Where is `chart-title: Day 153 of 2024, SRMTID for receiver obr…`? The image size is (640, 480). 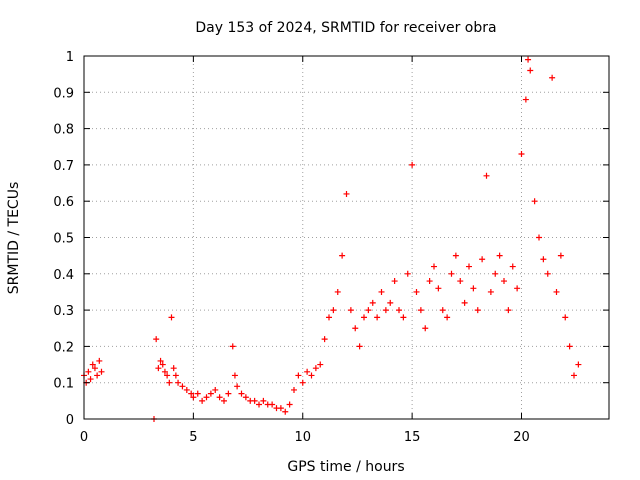
chart-title: Day 153 of 2024, SRMTID for receiver obr… is located at coordinates (345, 28).